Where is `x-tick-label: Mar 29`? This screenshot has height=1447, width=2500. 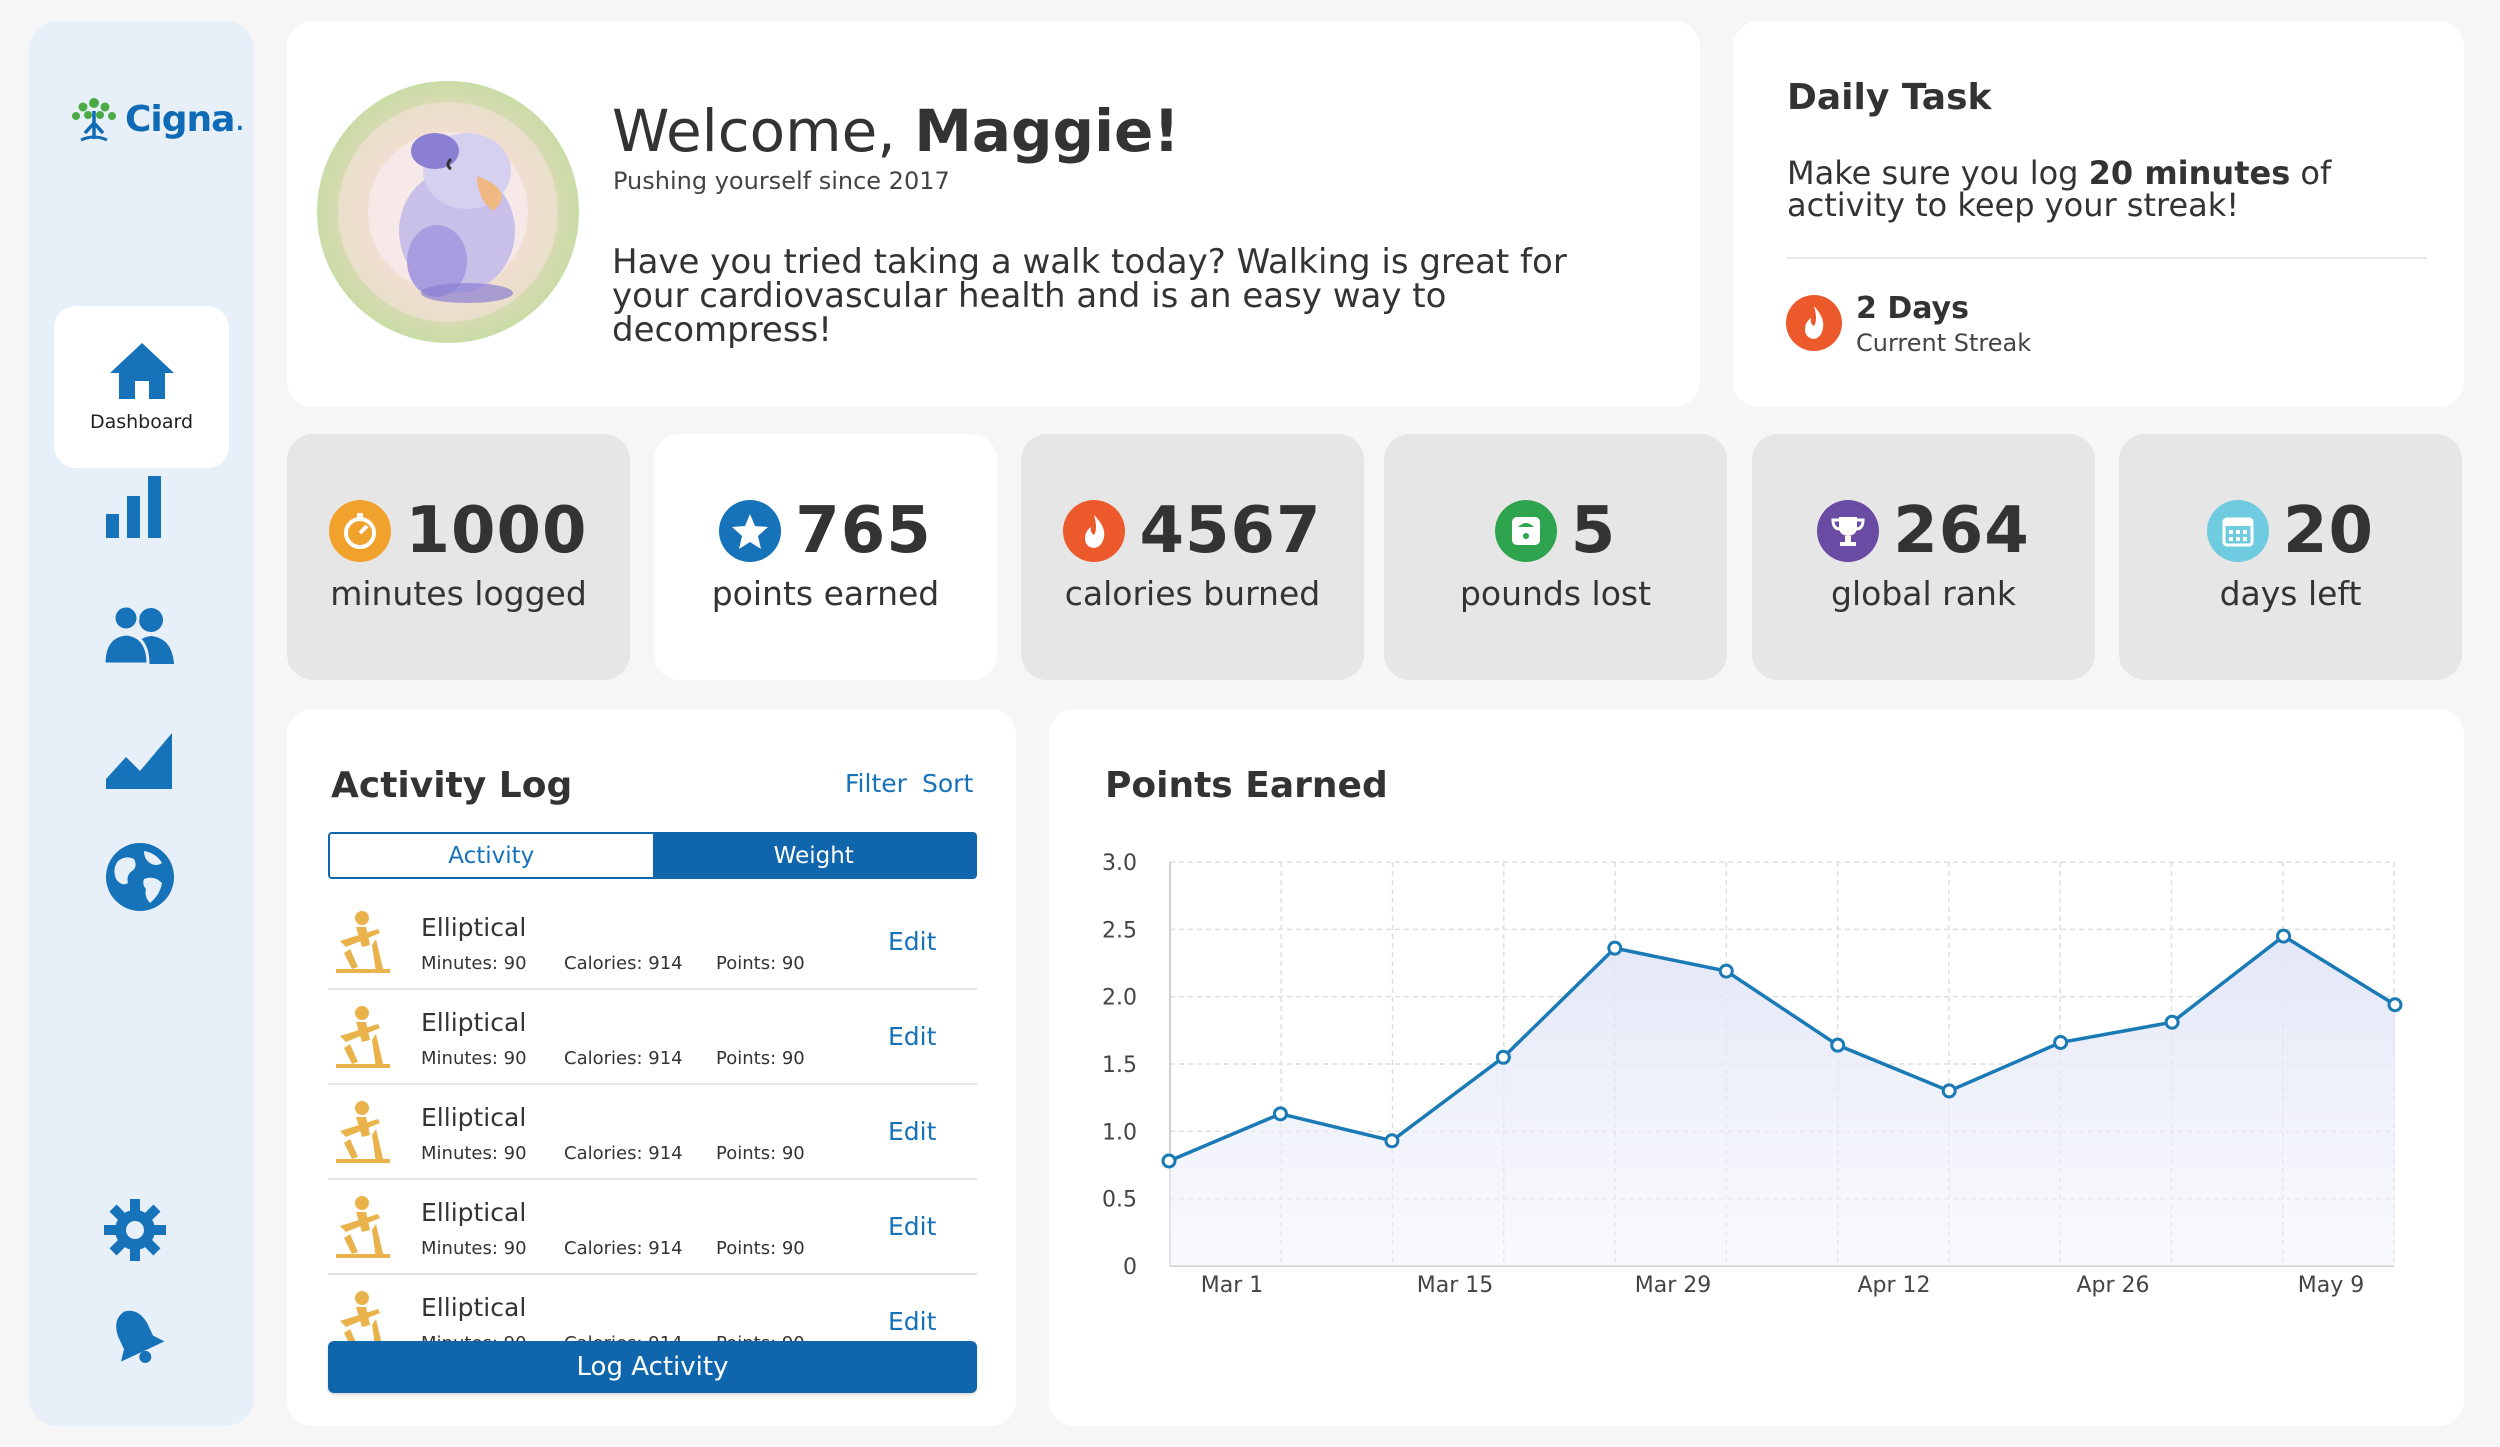
x-tick-label: Mar 29 is located at coordinates (1673, 1285).